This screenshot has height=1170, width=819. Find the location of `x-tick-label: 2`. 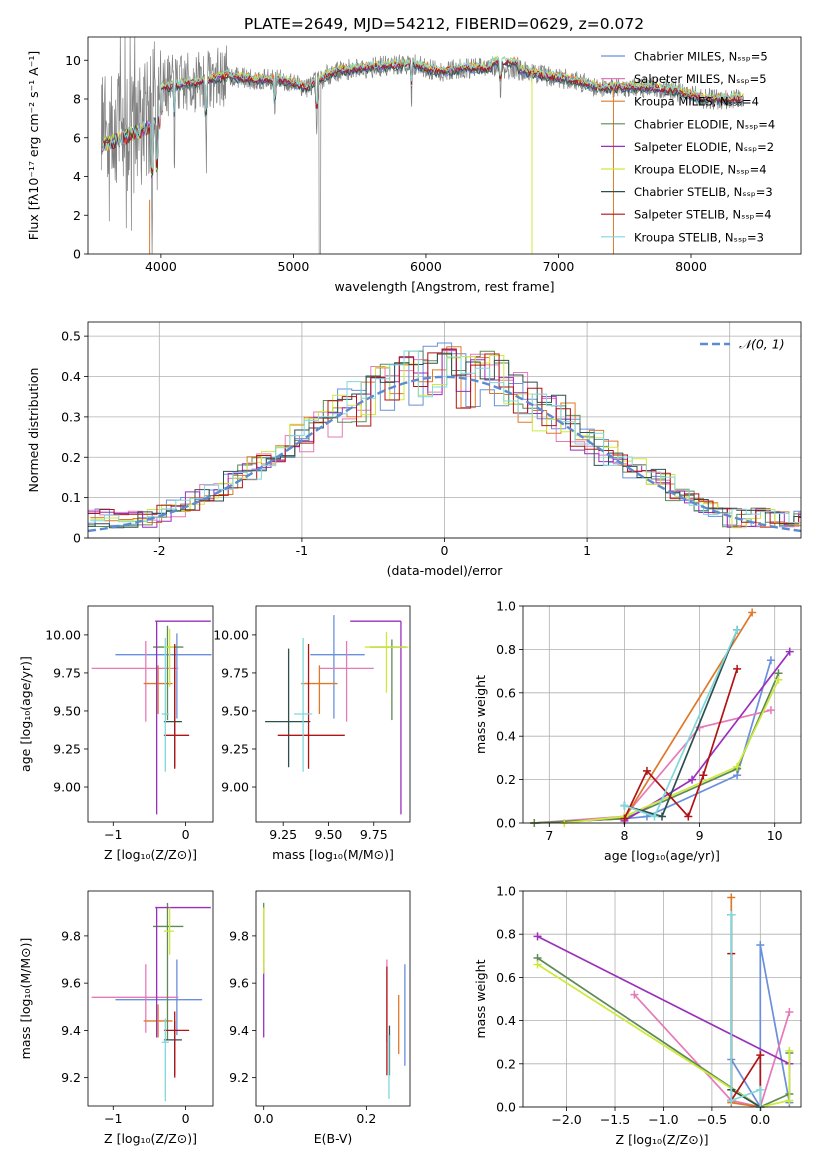

x-tick-label: 2 is located at coordinates (730, 550).